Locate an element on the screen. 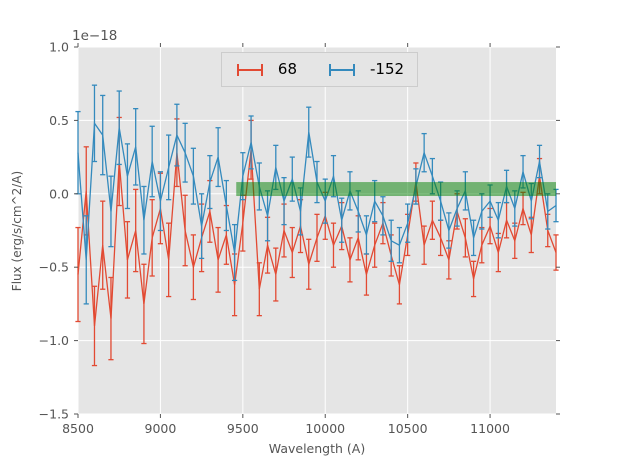 The width and height of the screenshot is (617, 467). y-tick-label: 0.5 is located at coordinates (59, 120).